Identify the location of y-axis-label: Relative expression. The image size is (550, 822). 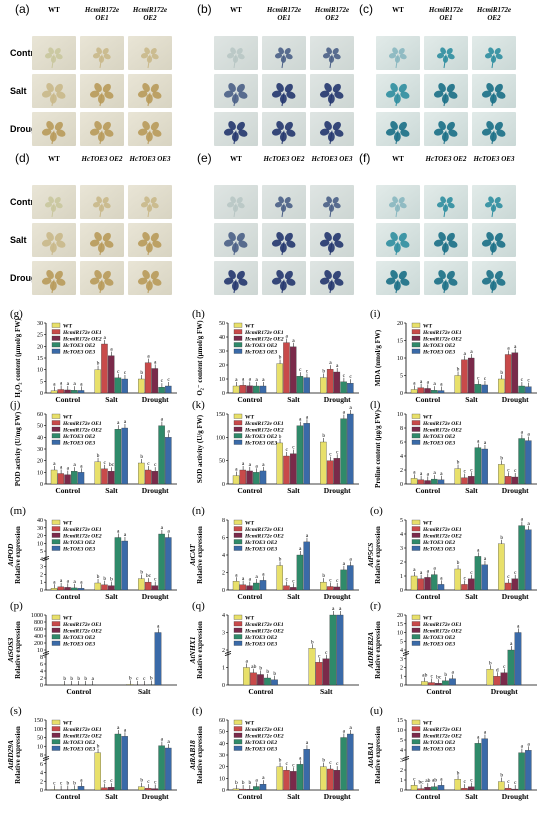
(18, 650).